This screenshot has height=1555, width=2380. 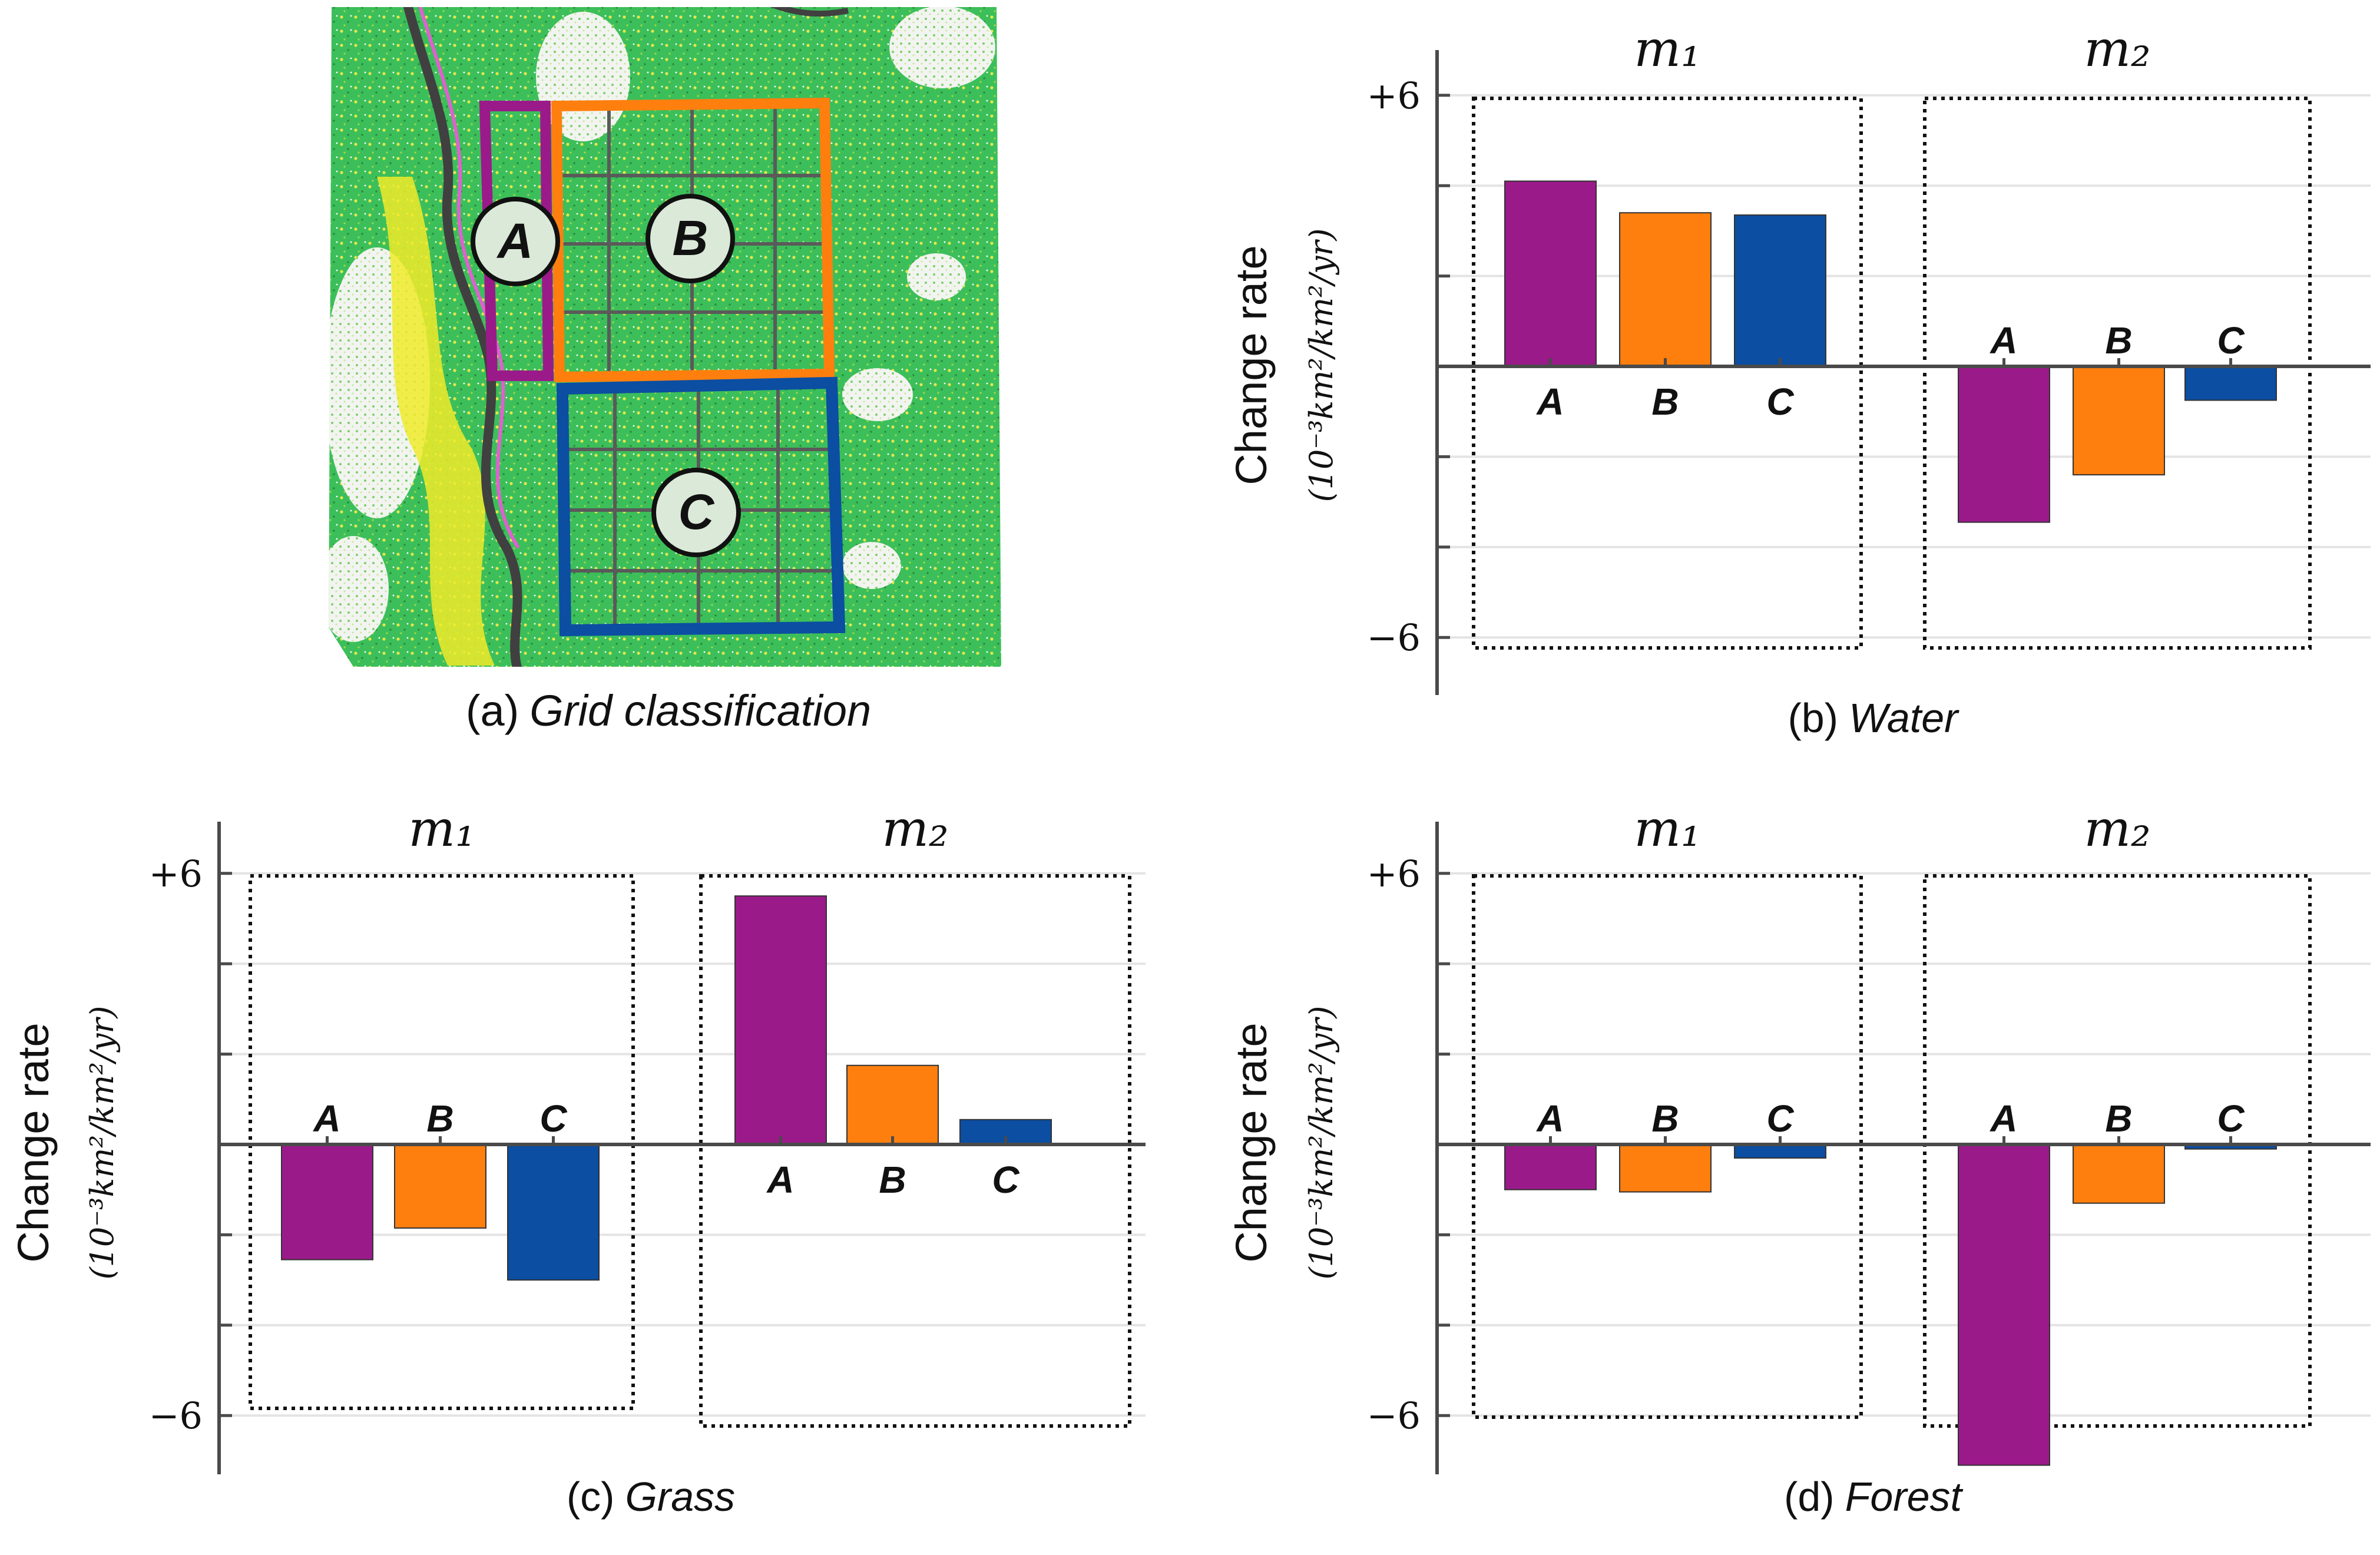 I want to click on caption-c-text: Grass, so click(x=680, y=1497).